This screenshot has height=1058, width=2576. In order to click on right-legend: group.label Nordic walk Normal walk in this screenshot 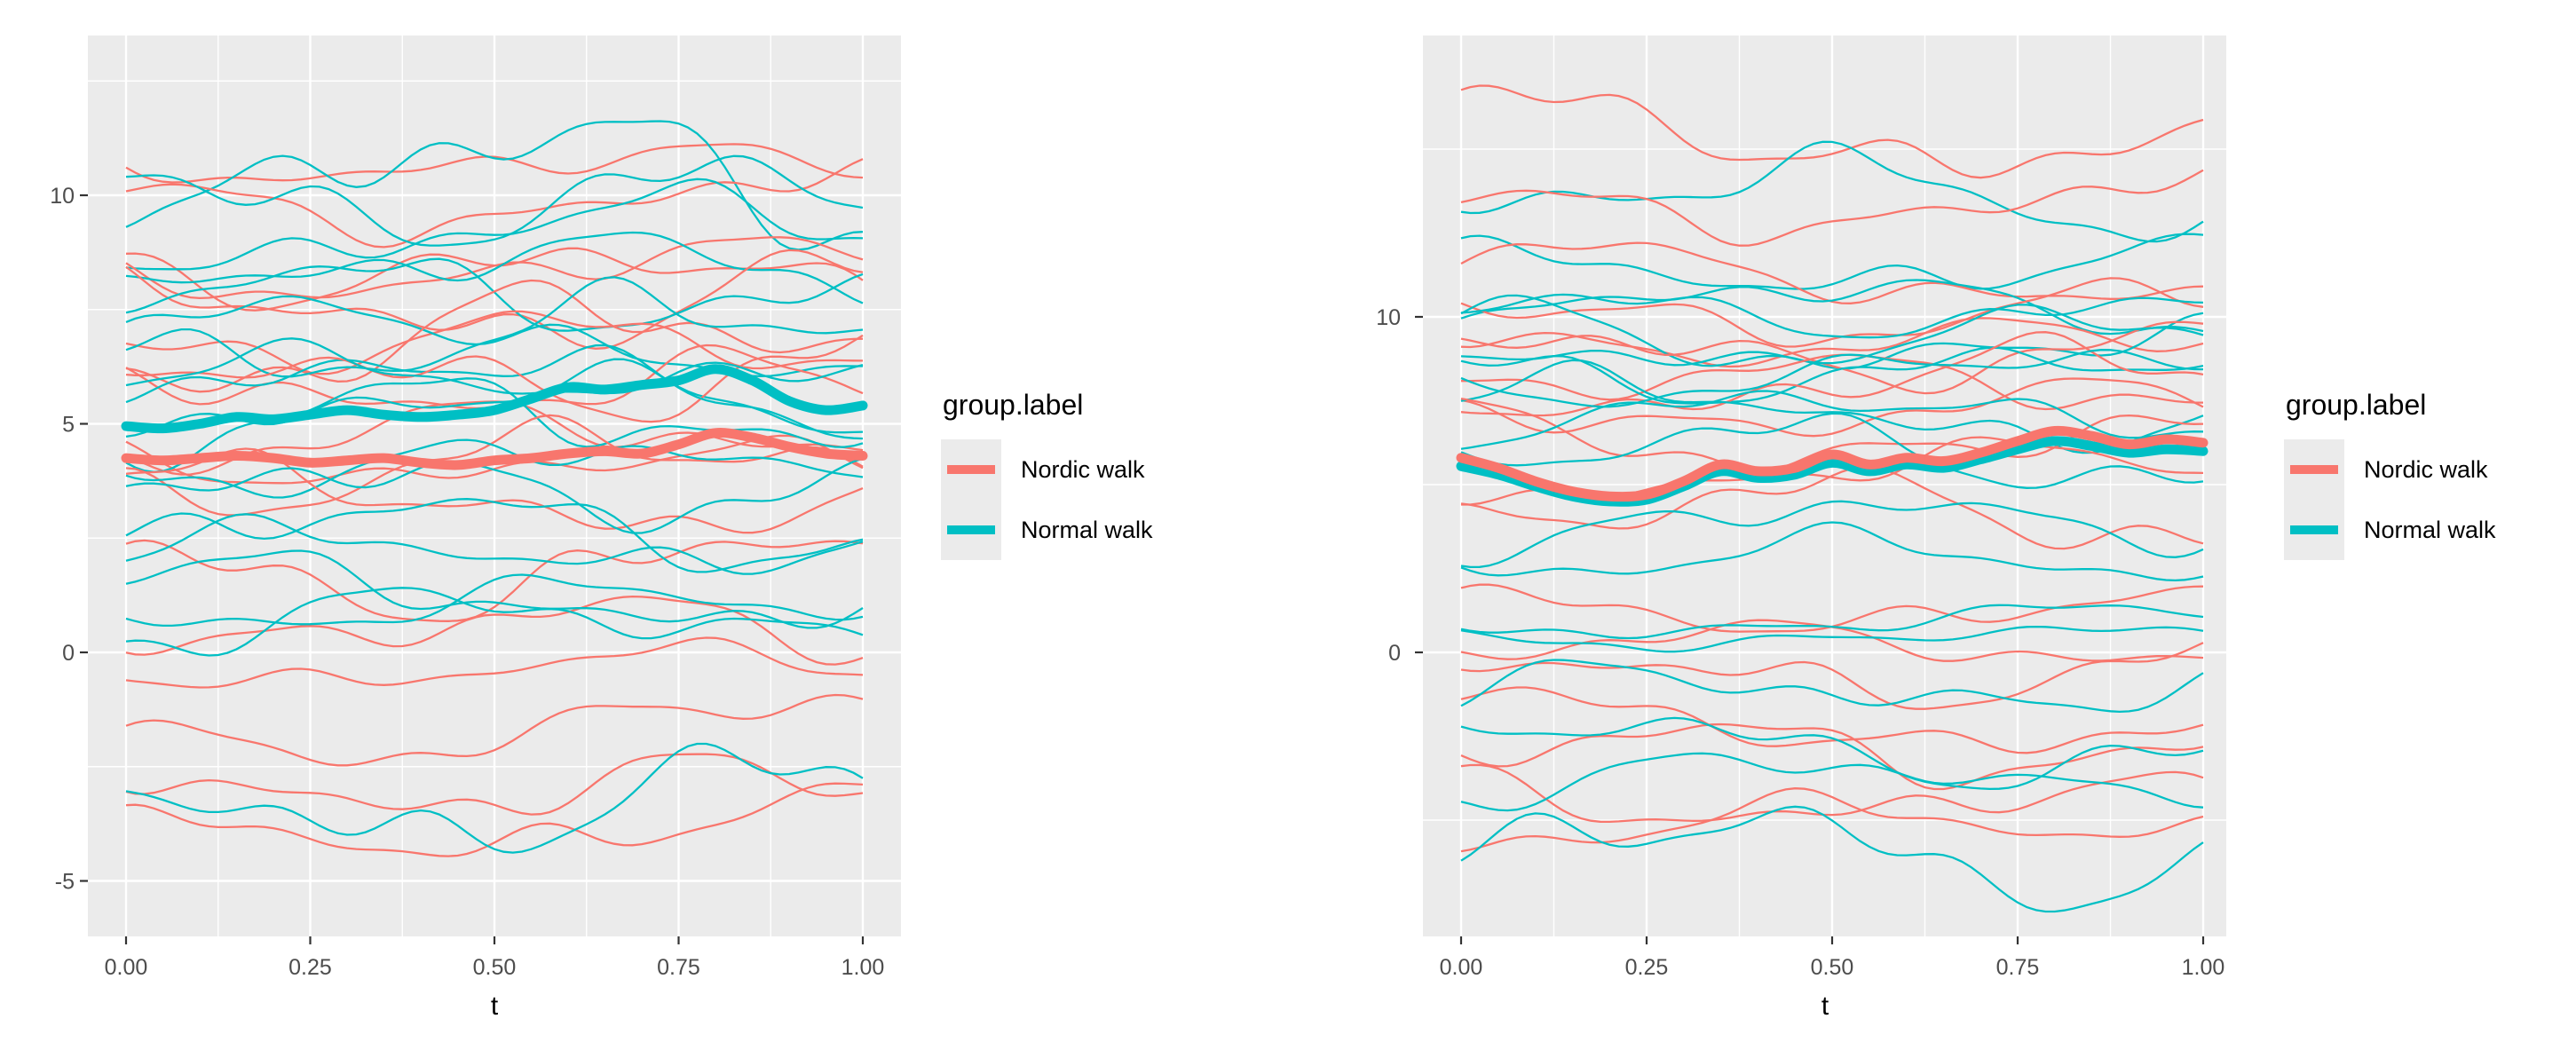, I will do `click(2390, 474)`.